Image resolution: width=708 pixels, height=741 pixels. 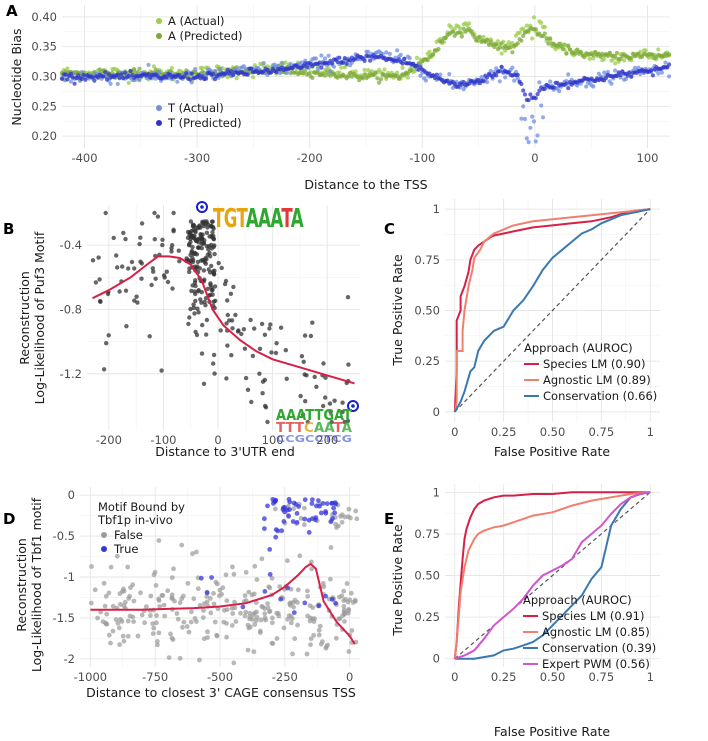 What do you see at coordinates (135, 520) in the screenshot?
I see `panel-d-legend-title-line2: Tbf1p in-vivo` at bounding box center [135, 520].